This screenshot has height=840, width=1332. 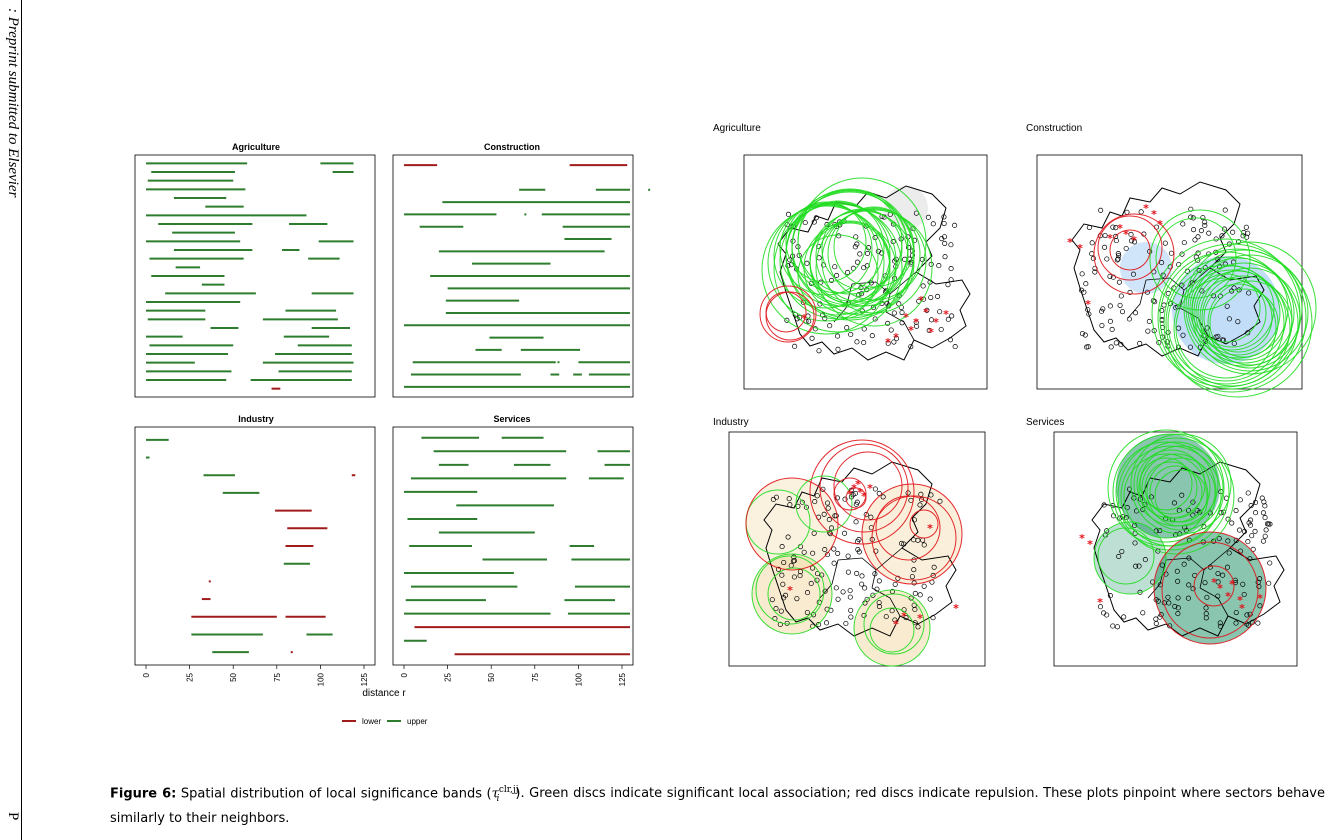 What do you see at coordinates (578, 679) in the screenshot?
I see `x-tick-label: 100` at bounding box center [578, 679].